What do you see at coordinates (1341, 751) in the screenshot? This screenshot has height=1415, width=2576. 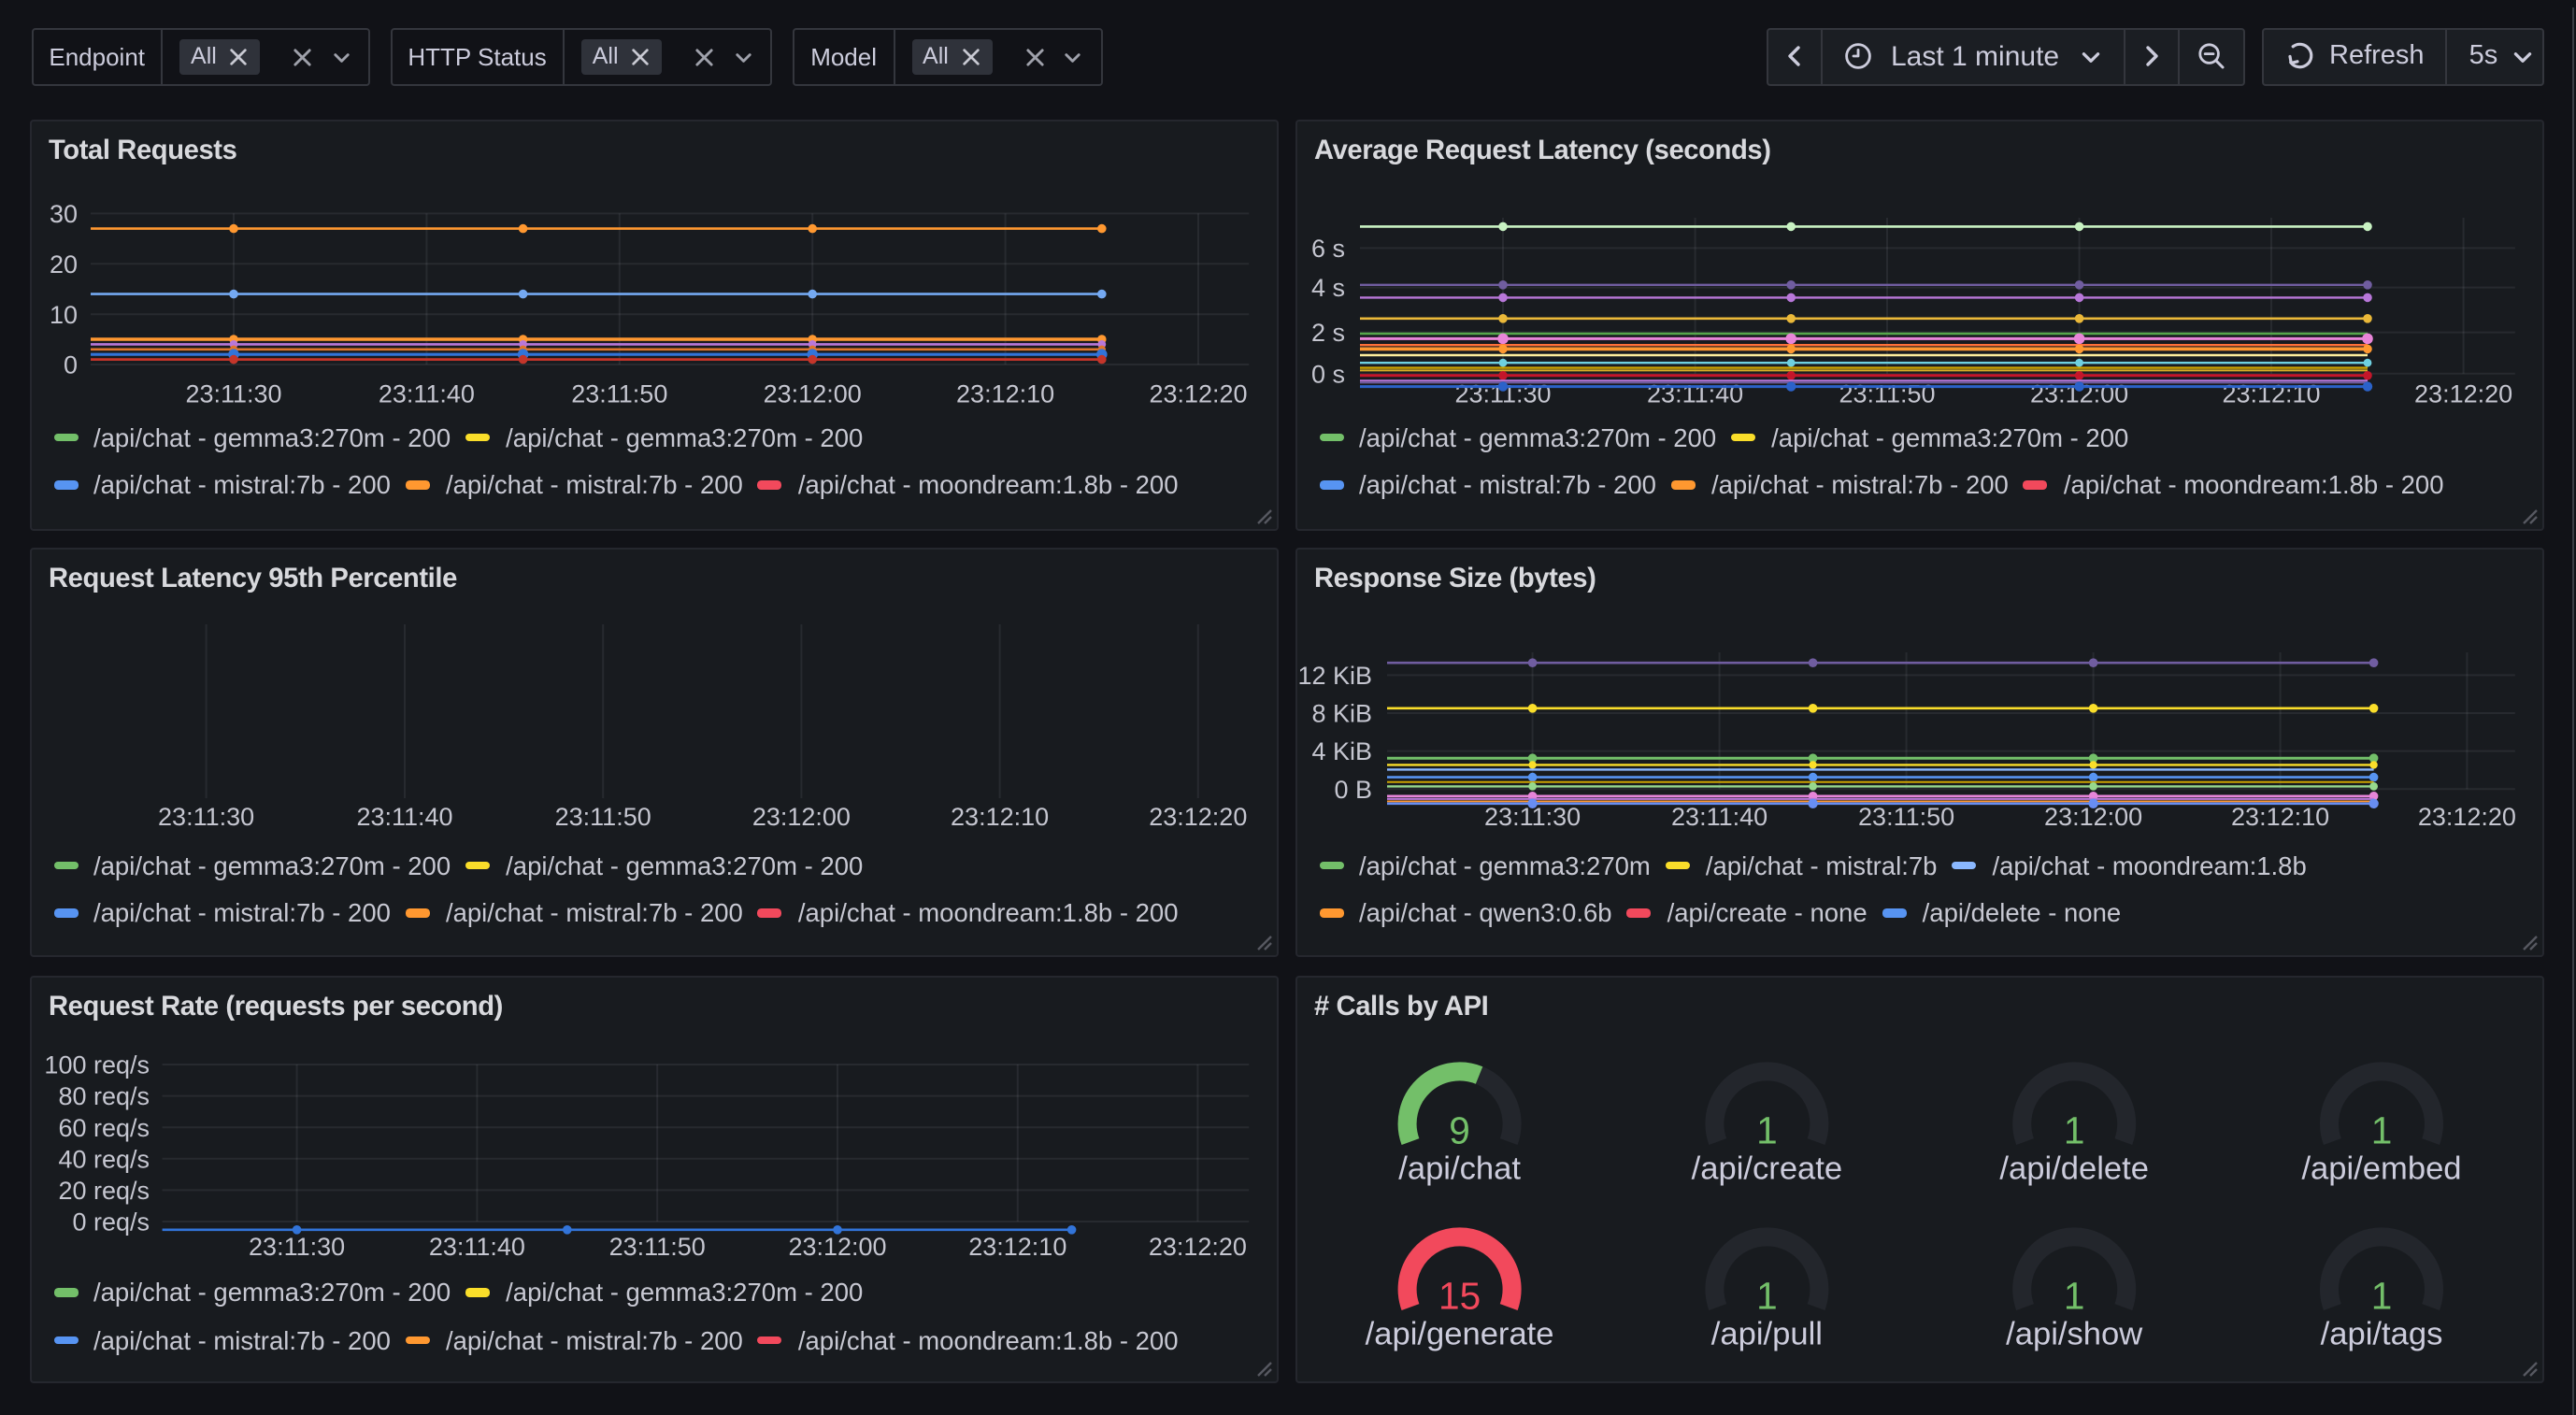 I see `svg-text: 4 KiB` at bounding box center [1341, 751].